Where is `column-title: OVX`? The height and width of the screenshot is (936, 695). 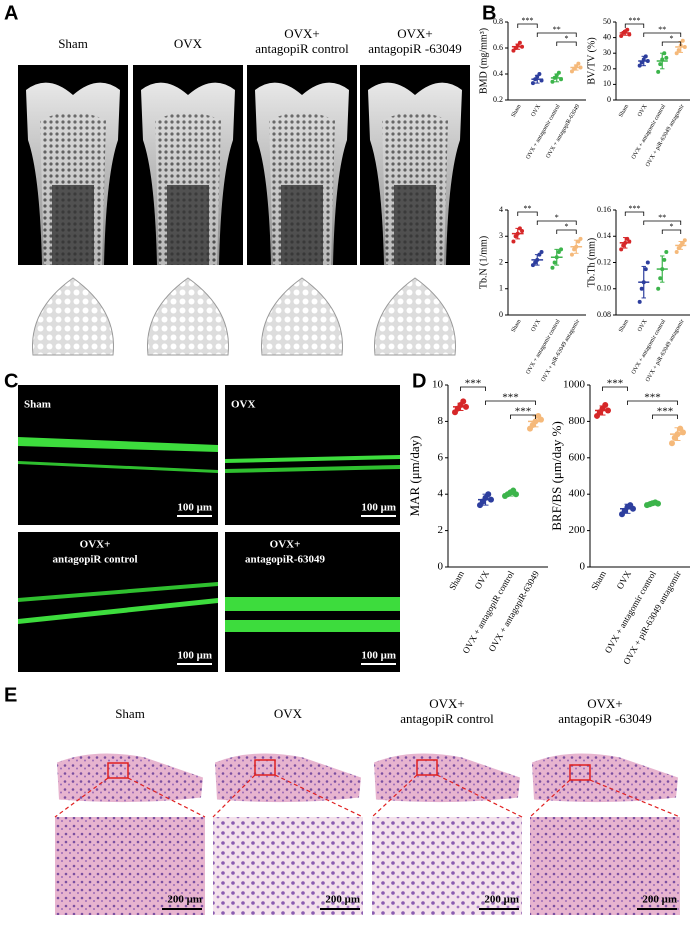 column-title: OVX is located at coordinates (188, 43).